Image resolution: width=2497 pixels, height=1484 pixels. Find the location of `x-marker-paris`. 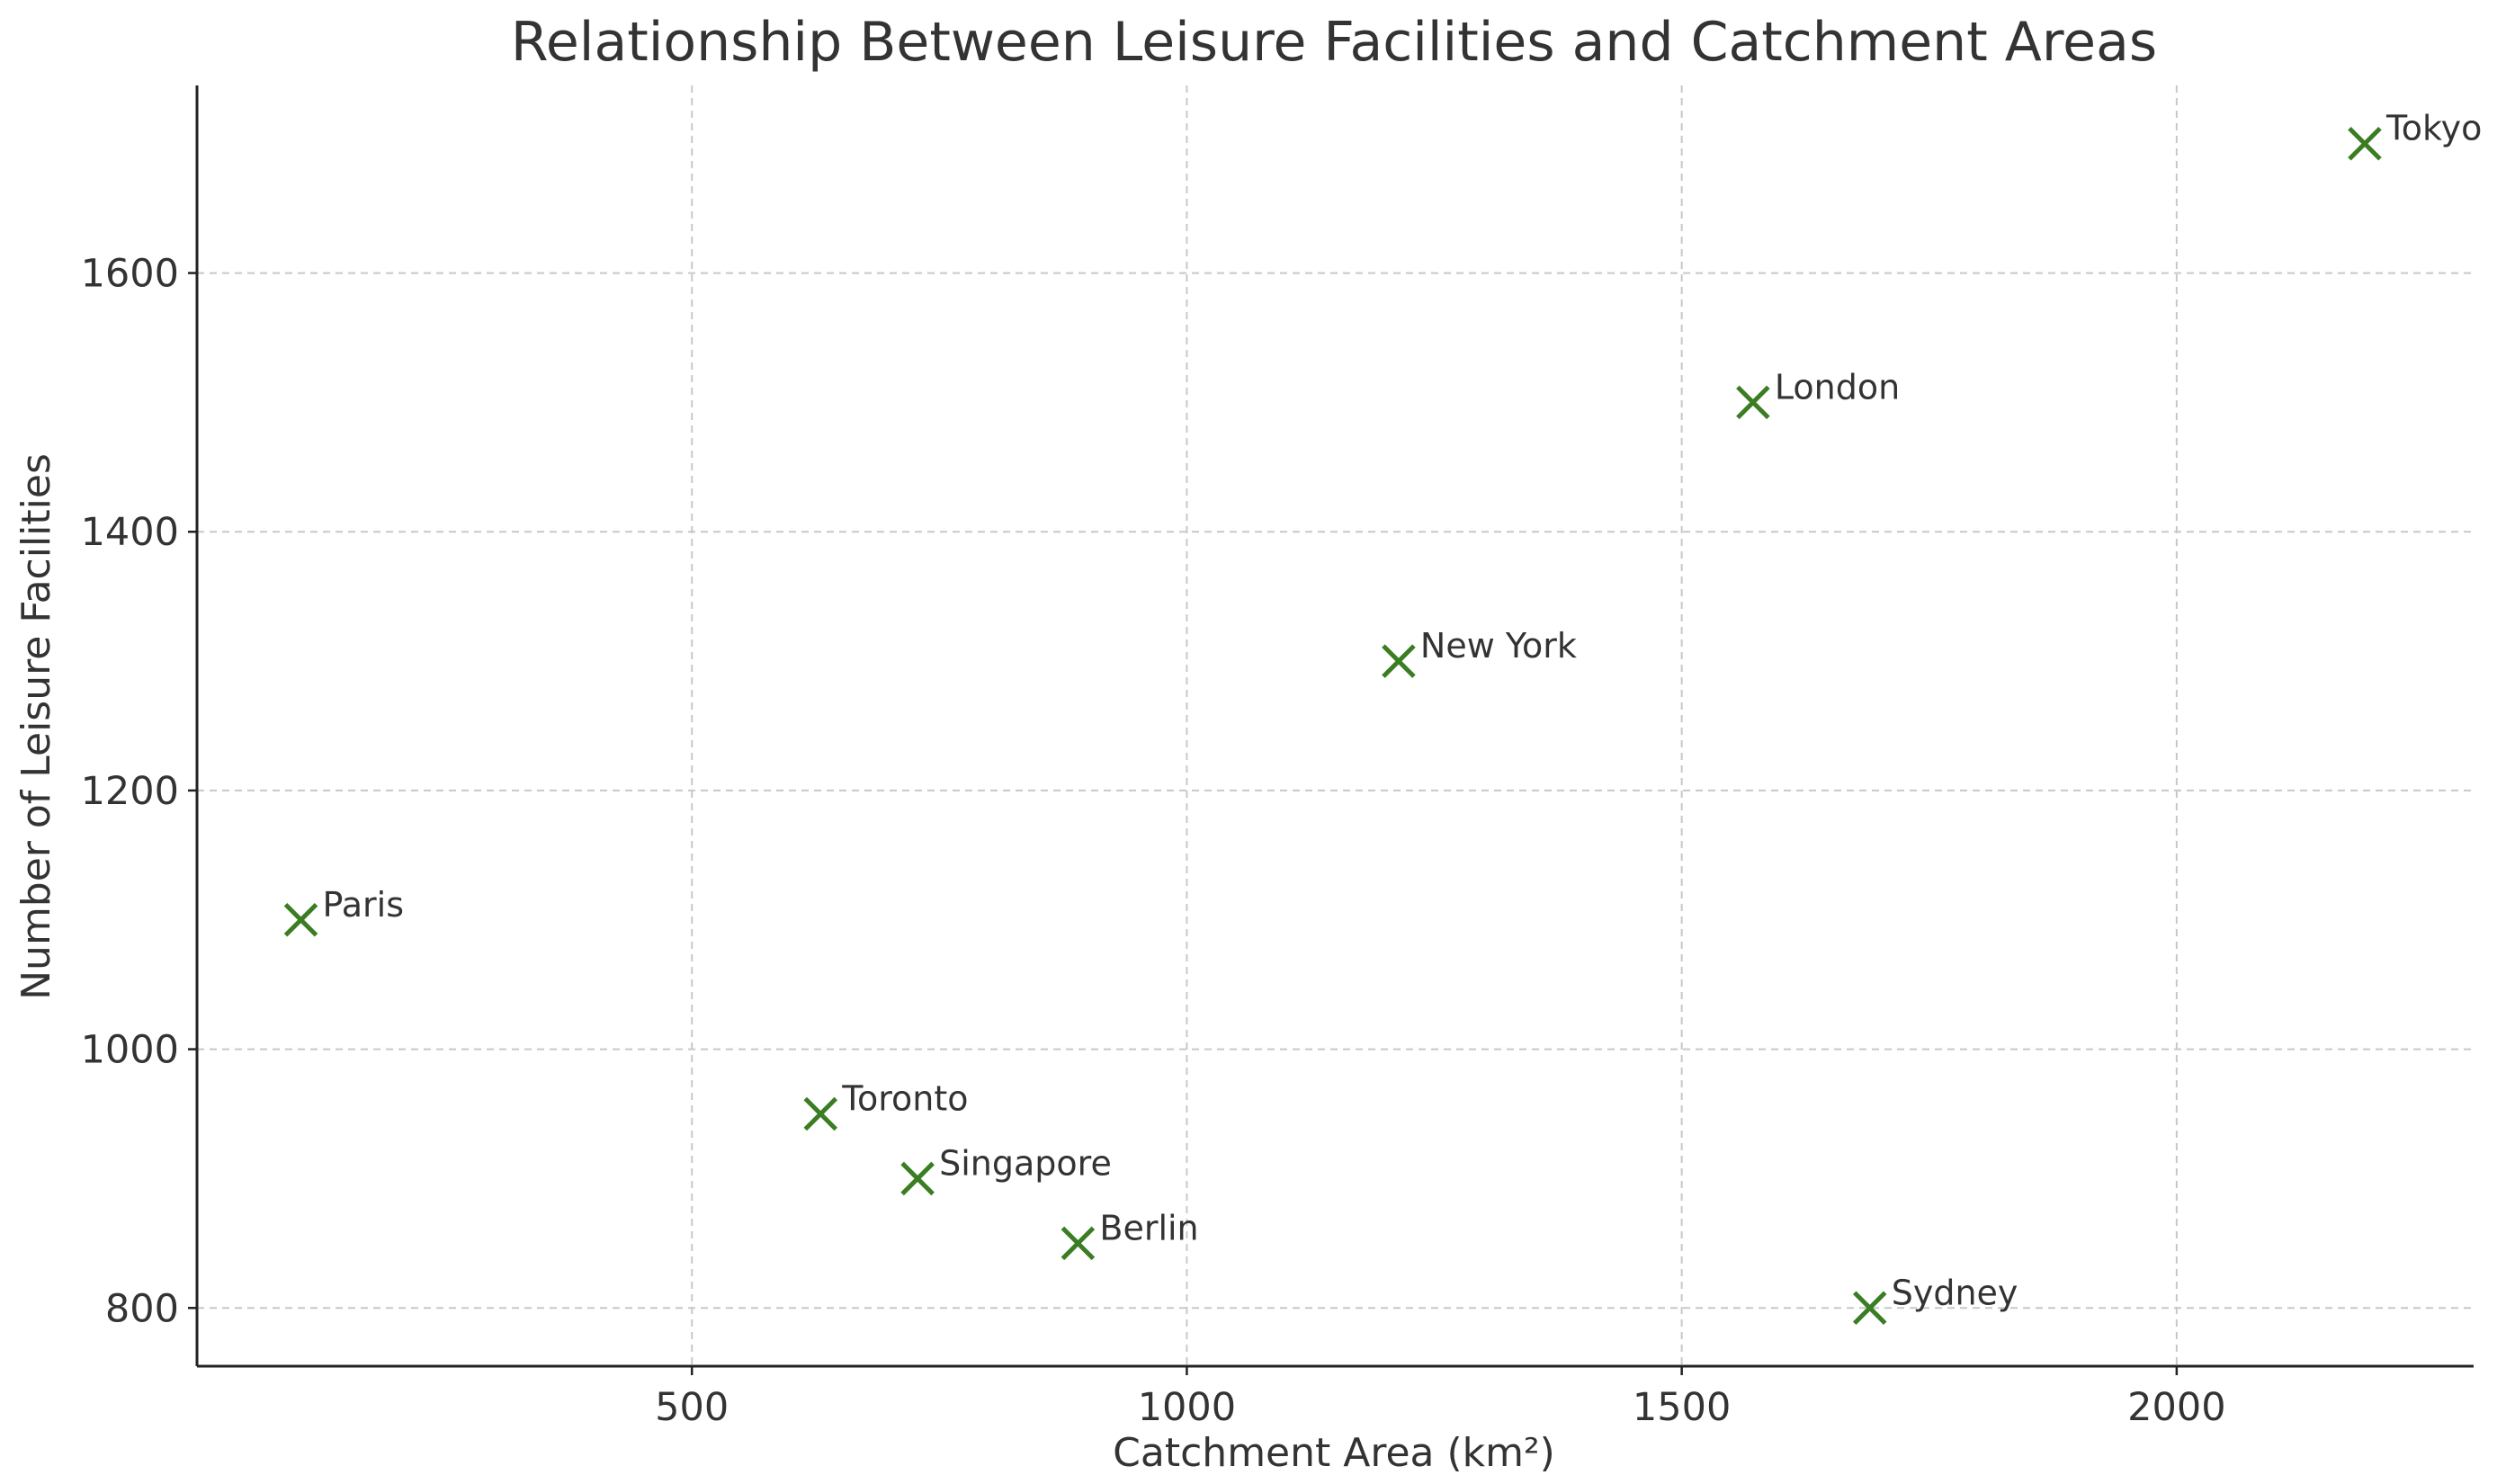

x-marker-paris is located at coordinates (300, 919).